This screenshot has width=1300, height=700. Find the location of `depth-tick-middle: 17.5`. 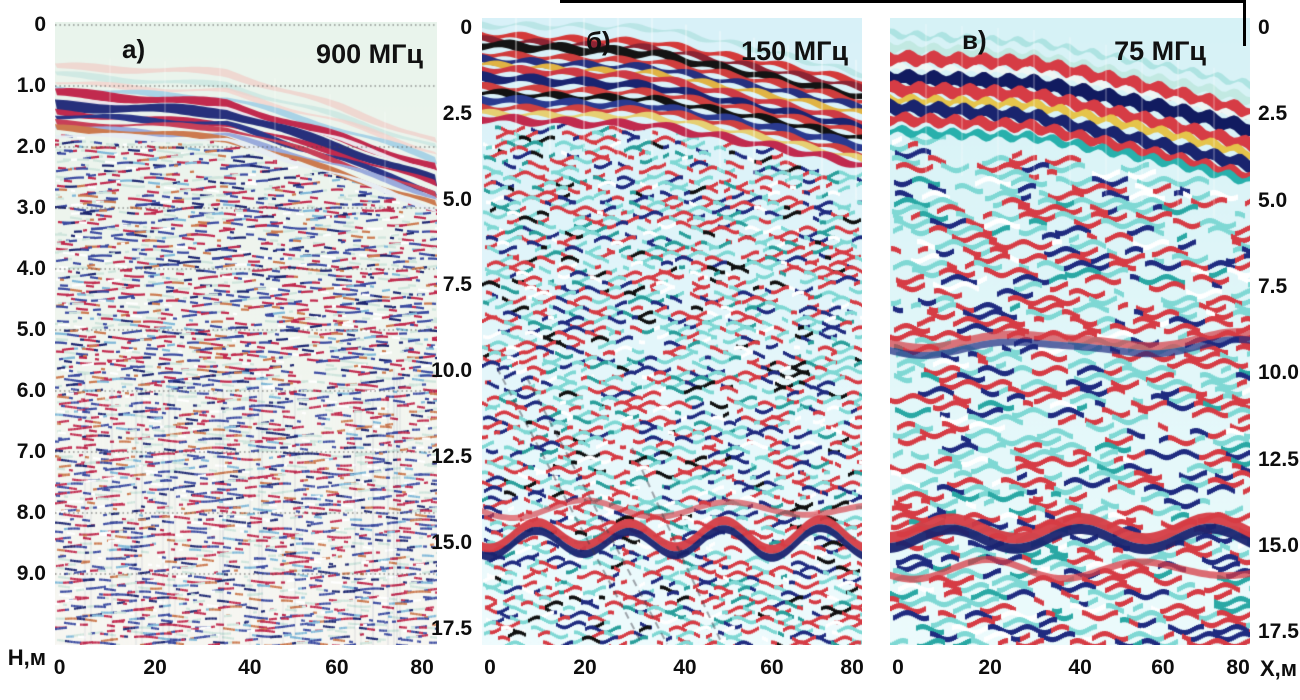

depth-tick-middle: 17.5 is located at coordinates (451, 628).